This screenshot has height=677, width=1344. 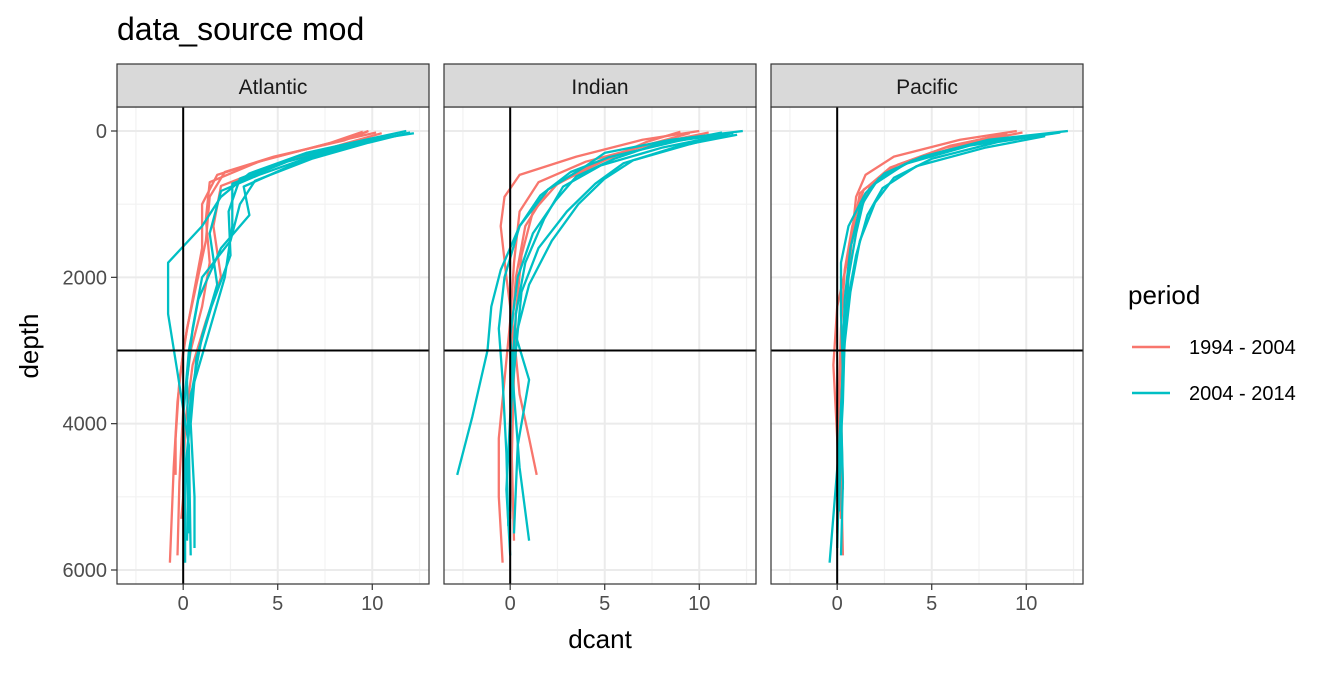 I want to click on x-axis-ticks: 0 5 10 0 5 10 0 5 10, so click(x=607, y=599).